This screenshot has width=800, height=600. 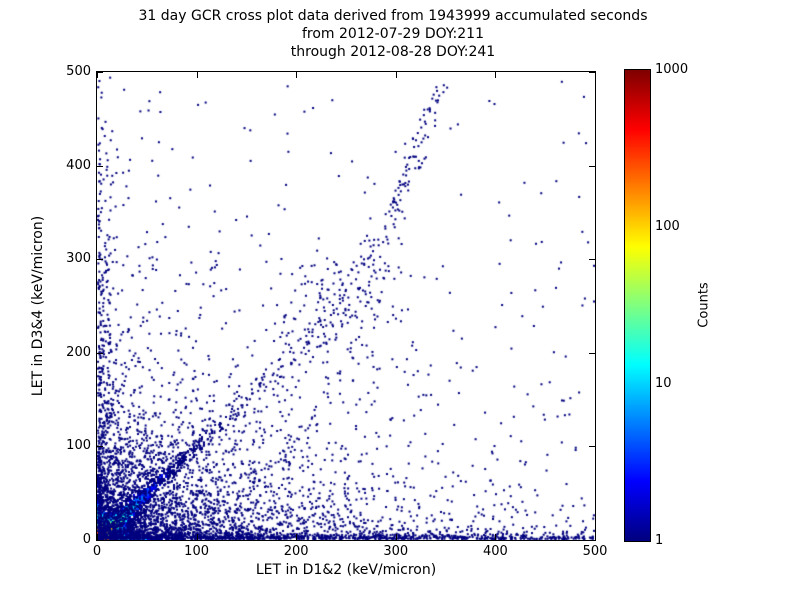 I want to click on chart-title-line2: from 2012-07-29 DOY:211, so click(x=392, y=34).